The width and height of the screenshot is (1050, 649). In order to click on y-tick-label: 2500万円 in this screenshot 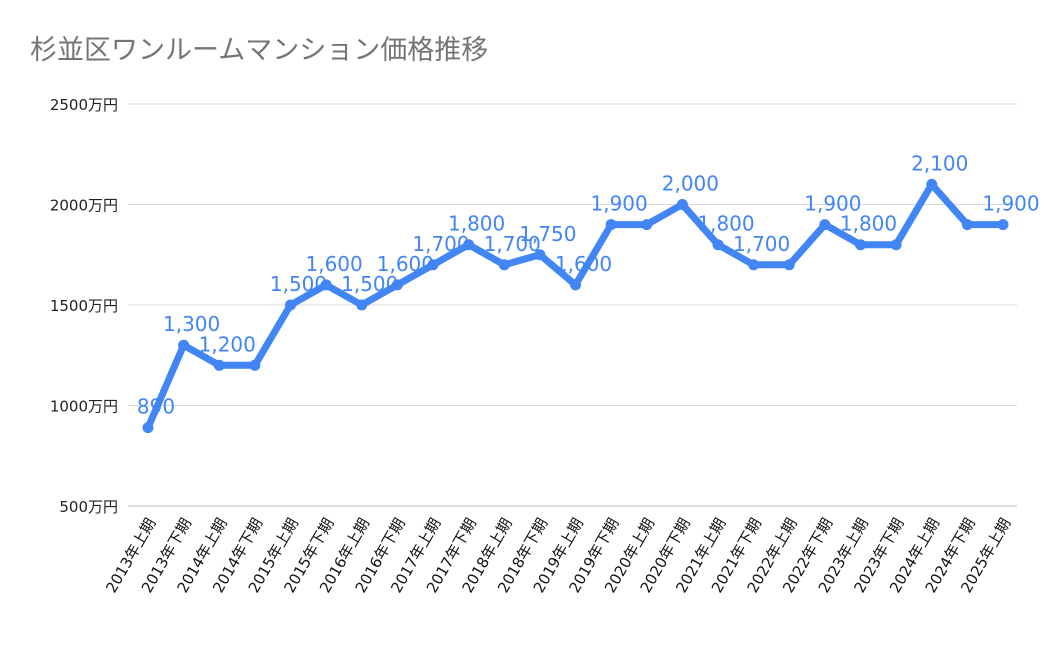, I will do `click(84, 105)`.